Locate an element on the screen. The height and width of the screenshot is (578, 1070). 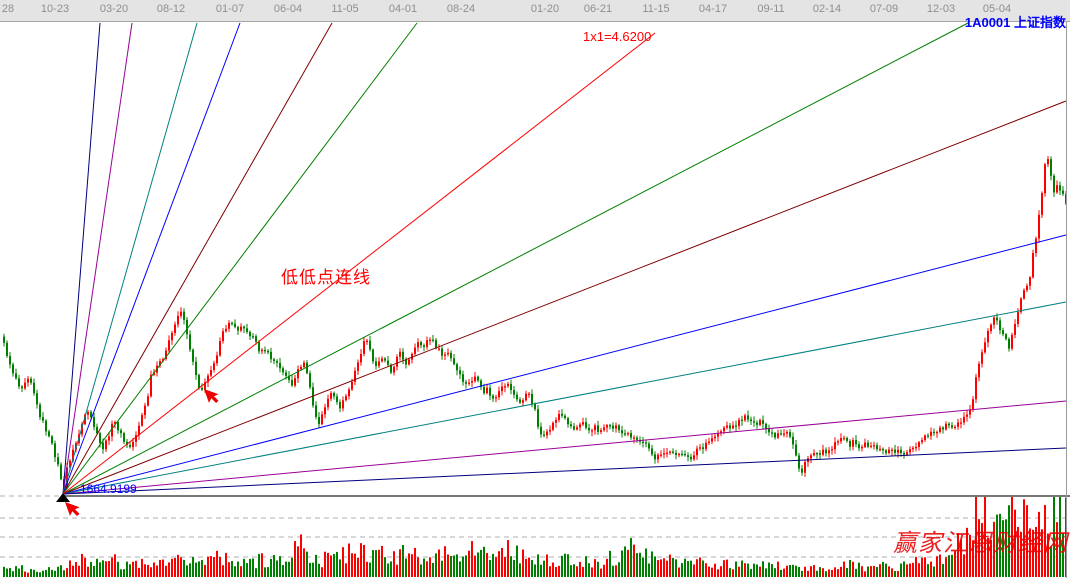
date-tick: 06-04 is located at coordinates (288, 9).